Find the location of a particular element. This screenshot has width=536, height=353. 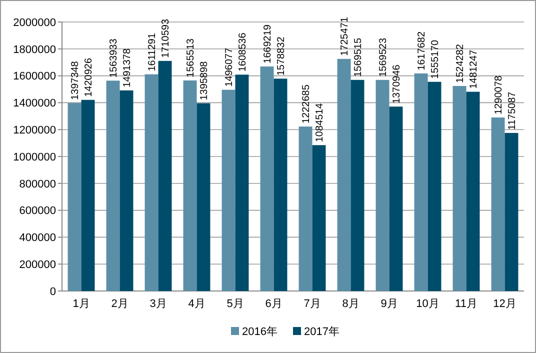

data-label: 1222685 is located at coordinates (306, 104).